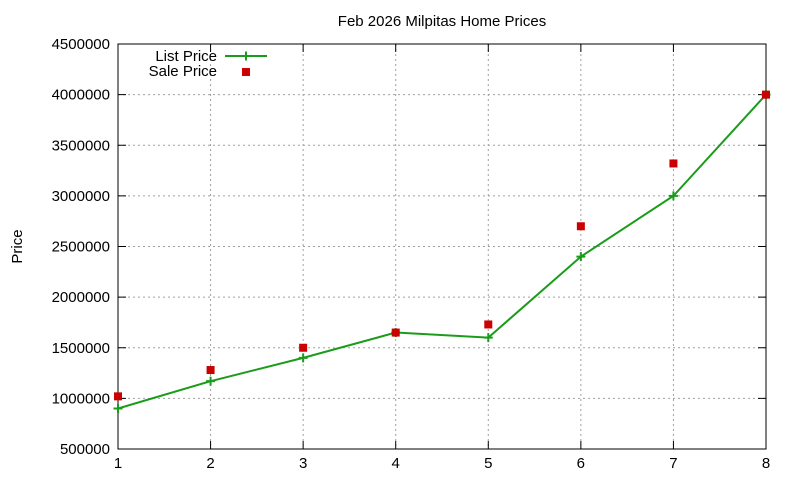 This screenshot has width=800, height=480. I want to click on chart-title: Feb 2026 Milpitas Home Prices, so click(442, 21).